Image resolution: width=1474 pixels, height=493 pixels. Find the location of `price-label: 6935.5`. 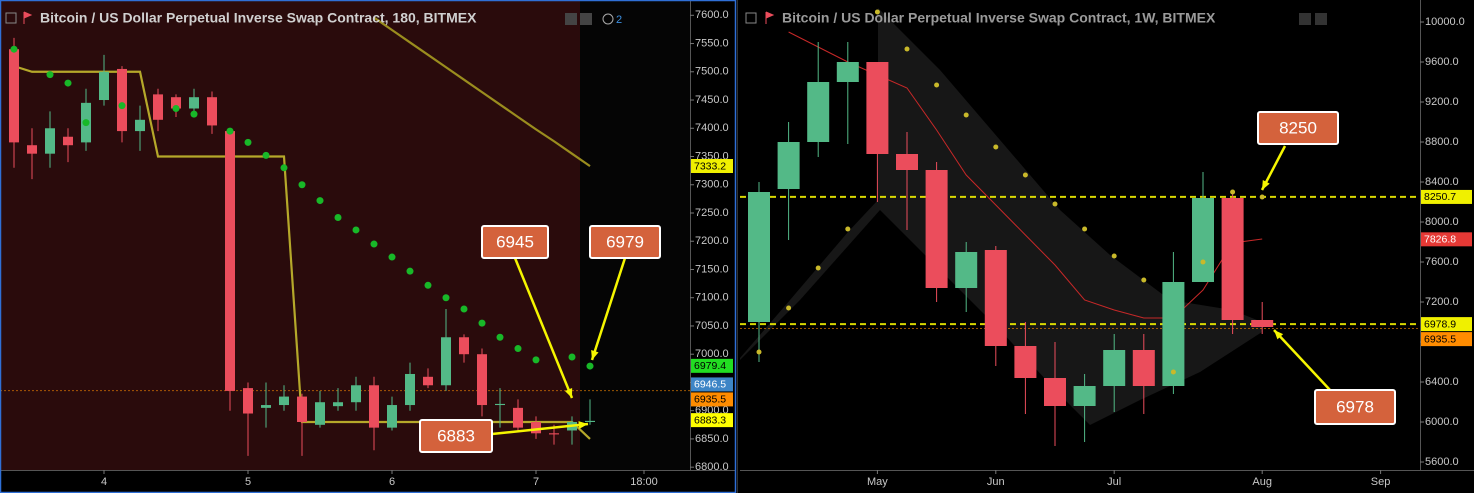

price-label: 6935.5 is located at coordinates (710, 400).